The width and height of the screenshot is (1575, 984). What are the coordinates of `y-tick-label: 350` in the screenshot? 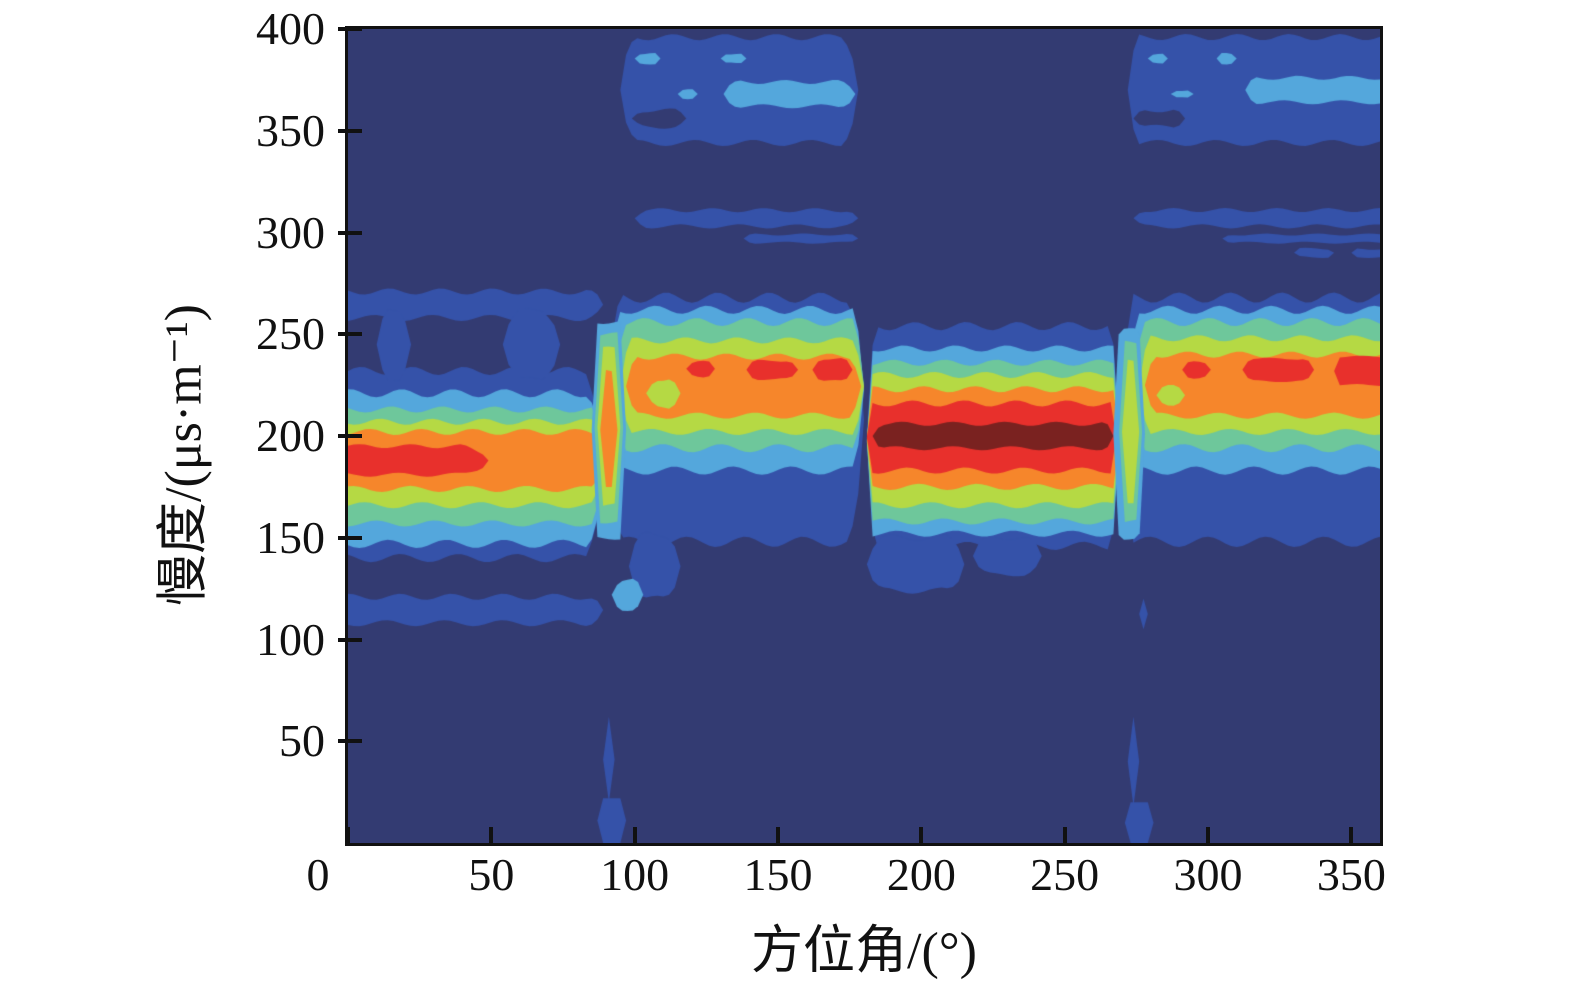 It's located at (290, 130).